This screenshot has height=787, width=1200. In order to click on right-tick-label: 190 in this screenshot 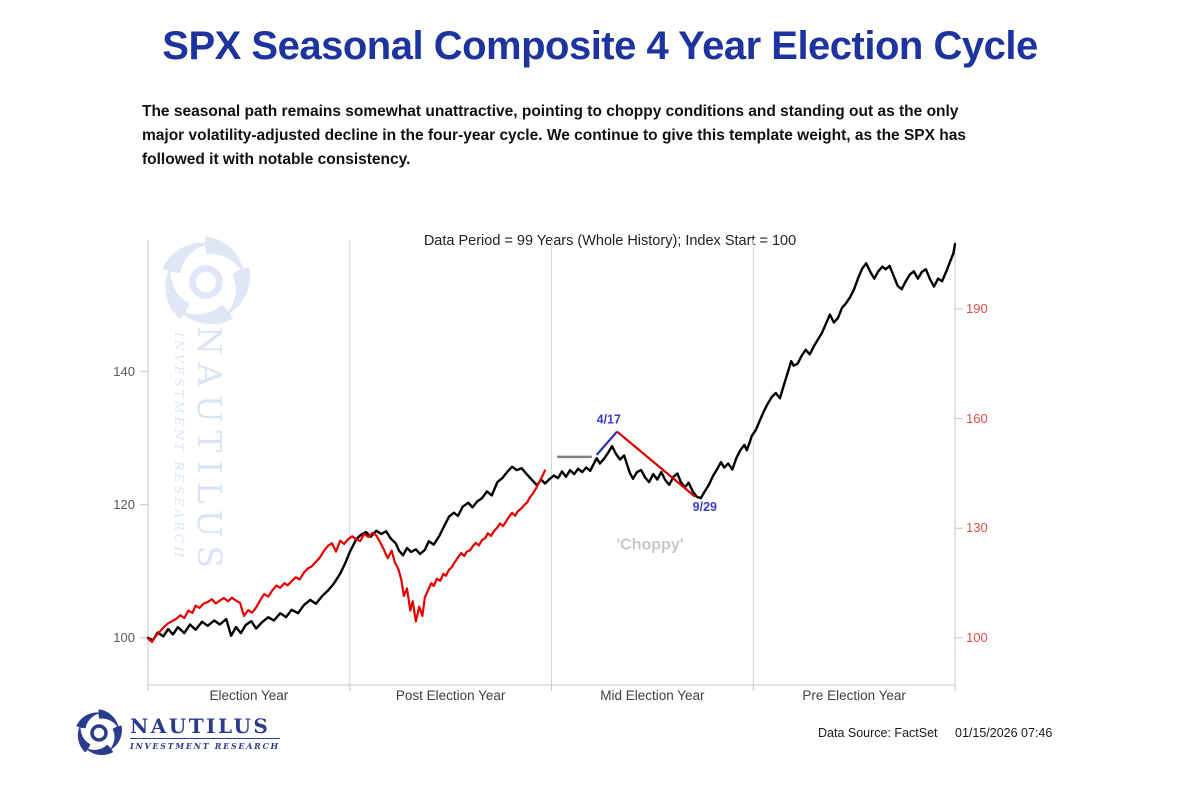, I will do `click(977, 309)`.